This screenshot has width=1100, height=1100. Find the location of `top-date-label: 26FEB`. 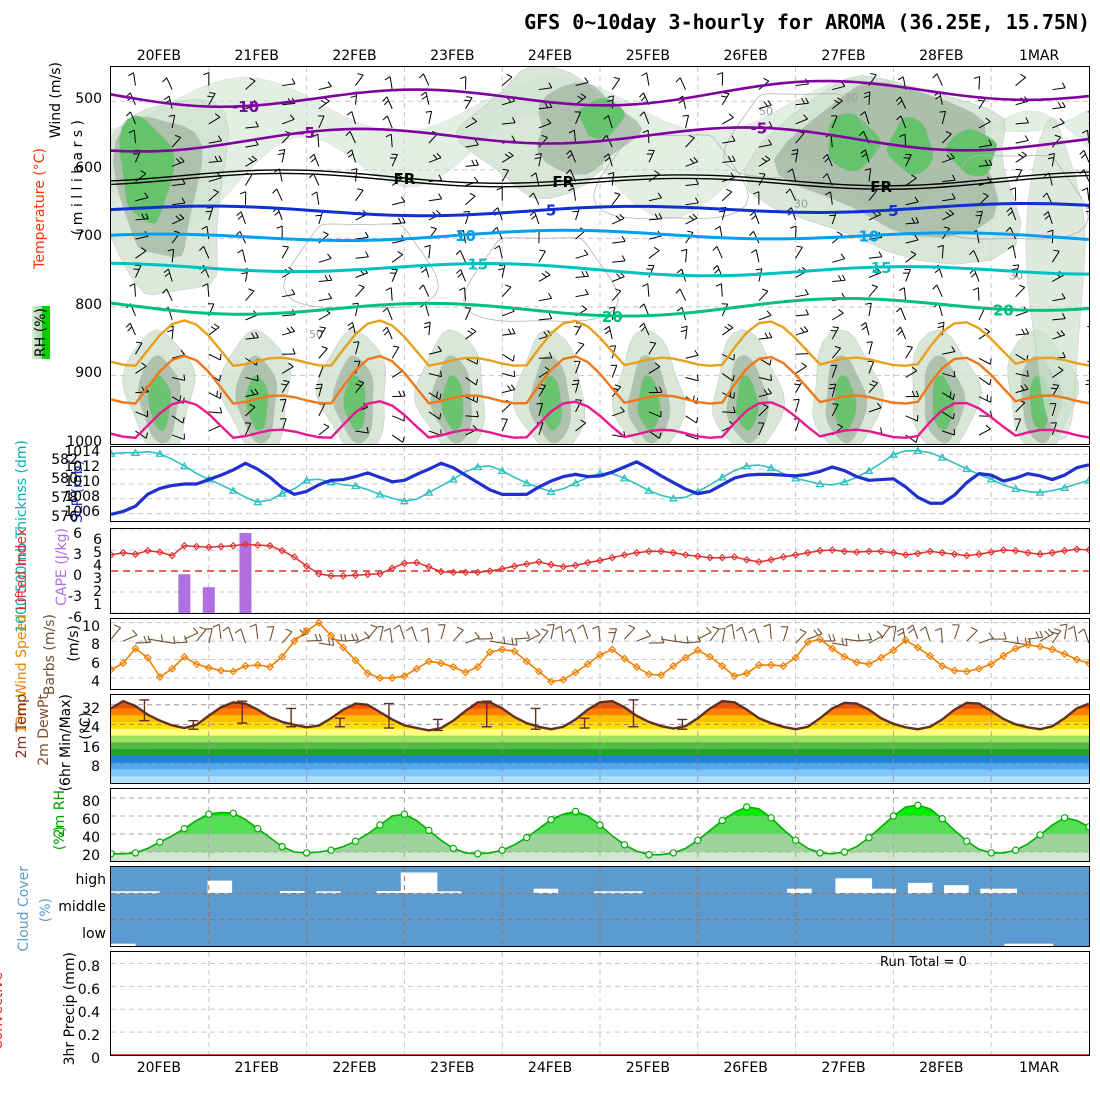

top-date-label: 26FEB is located at coordinates (745, 56).